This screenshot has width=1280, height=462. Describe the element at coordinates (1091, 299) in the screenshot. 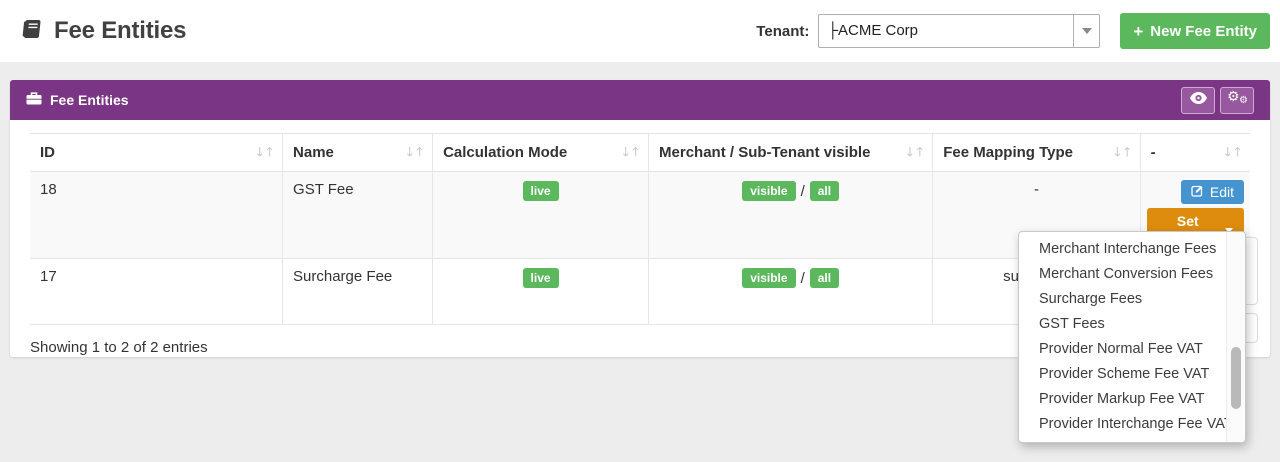

I see `menu-item-surcharge-fees: Surcharge Fees` at that location.